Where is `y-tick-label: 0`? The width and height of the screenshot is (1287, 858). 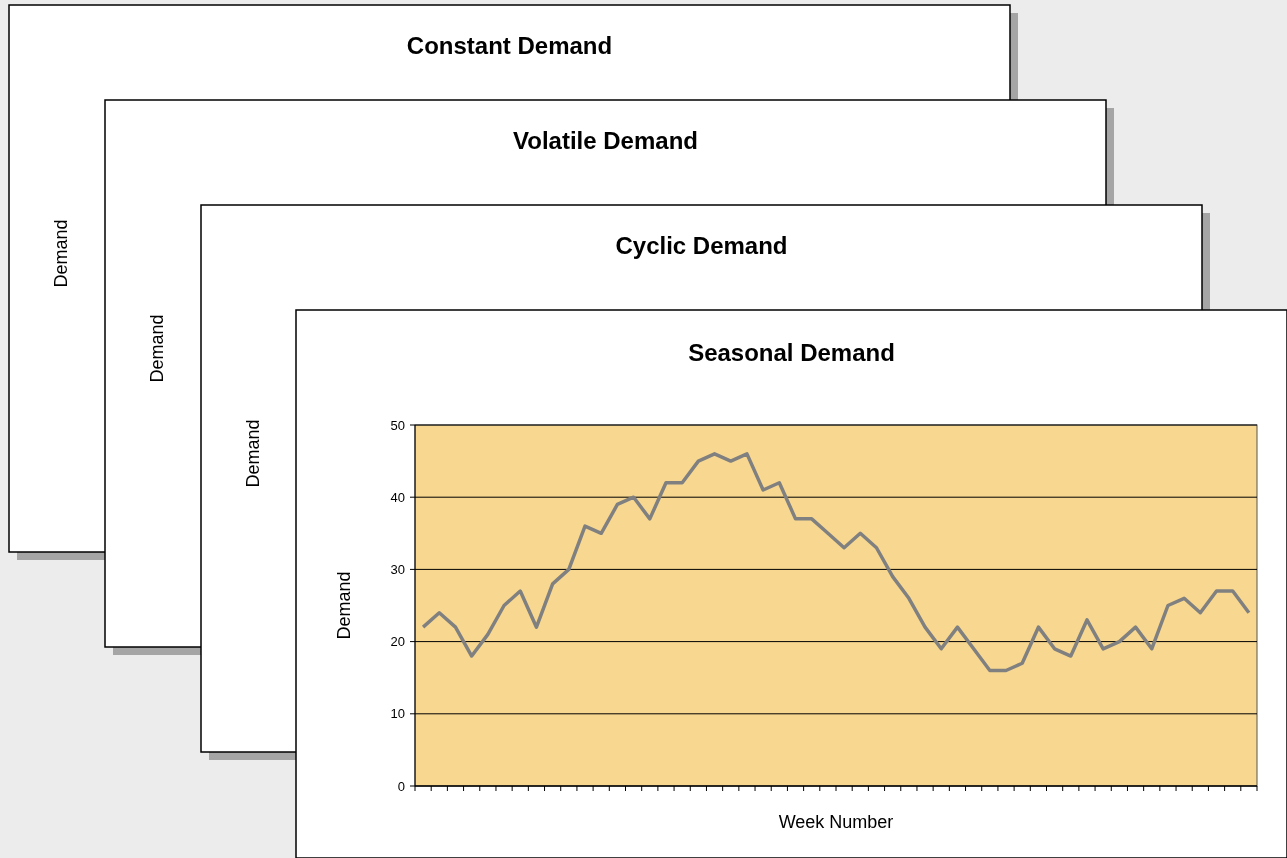 y-tick-label: 0 is located at coordinates (401, 786).